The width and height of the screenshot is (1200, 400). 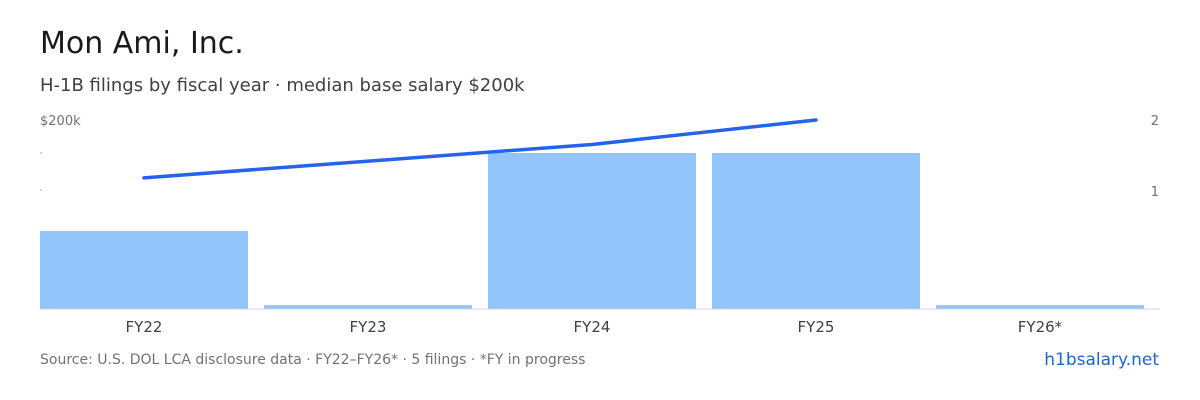 I want to click on x-tick-label: FY22, so click(x=144, y=327).